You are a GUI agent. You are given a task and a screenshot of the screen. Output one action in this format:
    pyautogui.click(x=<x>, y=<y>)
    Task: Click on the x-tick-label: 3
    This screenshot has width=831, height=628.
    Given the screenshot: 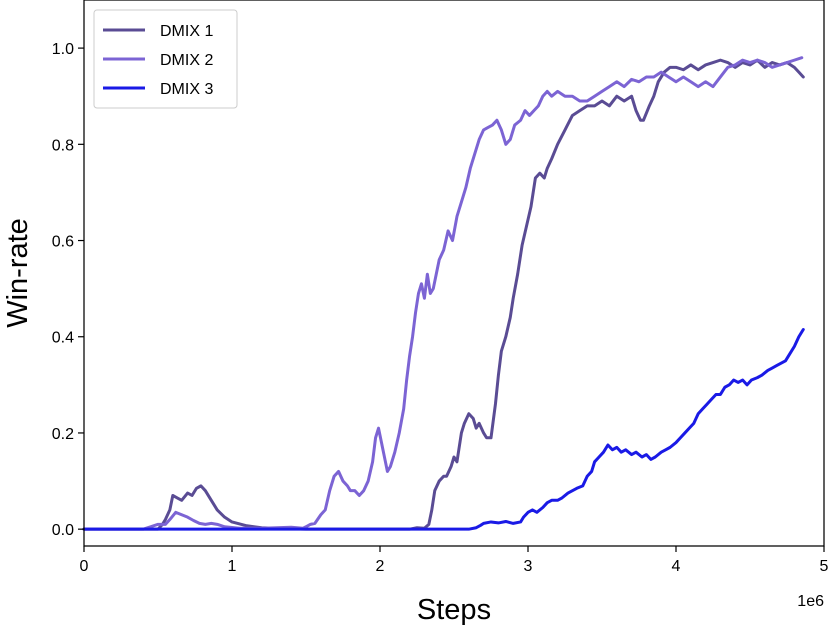 What is the action you would take?
    pyautogui.click(x=528, y=566)
    